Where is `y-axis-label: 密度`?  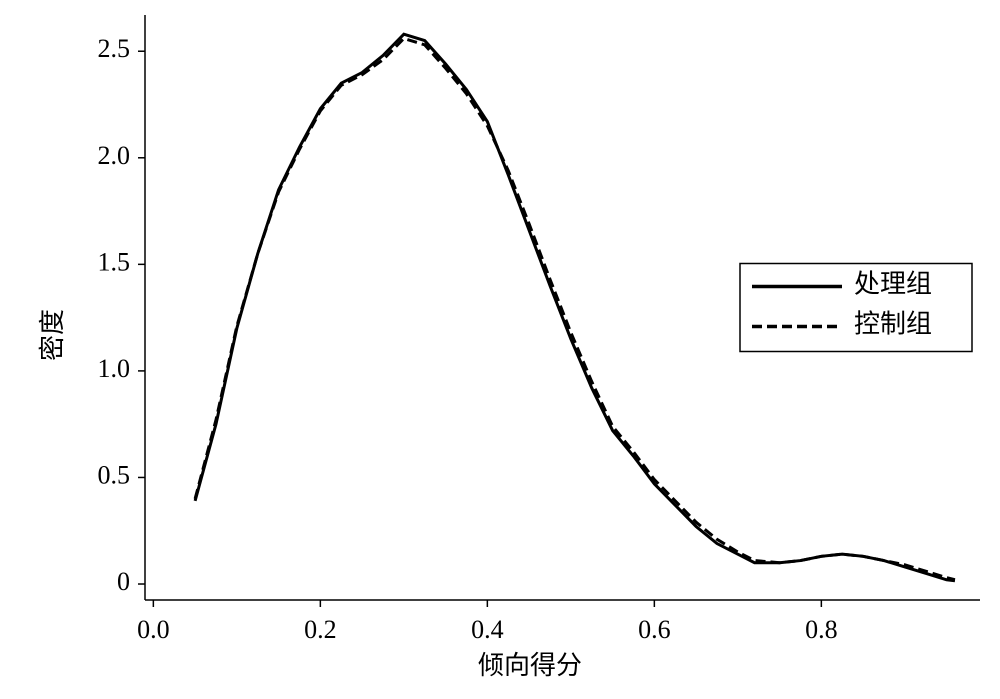
y-axis-label: 密度 is located at coordinates (52, 335).